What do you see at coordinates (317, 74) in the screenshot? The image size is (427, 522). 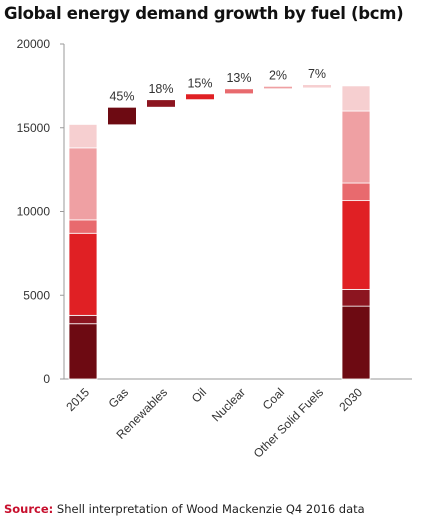 I see `data-label: 7%` at bounding box center [317, 74].